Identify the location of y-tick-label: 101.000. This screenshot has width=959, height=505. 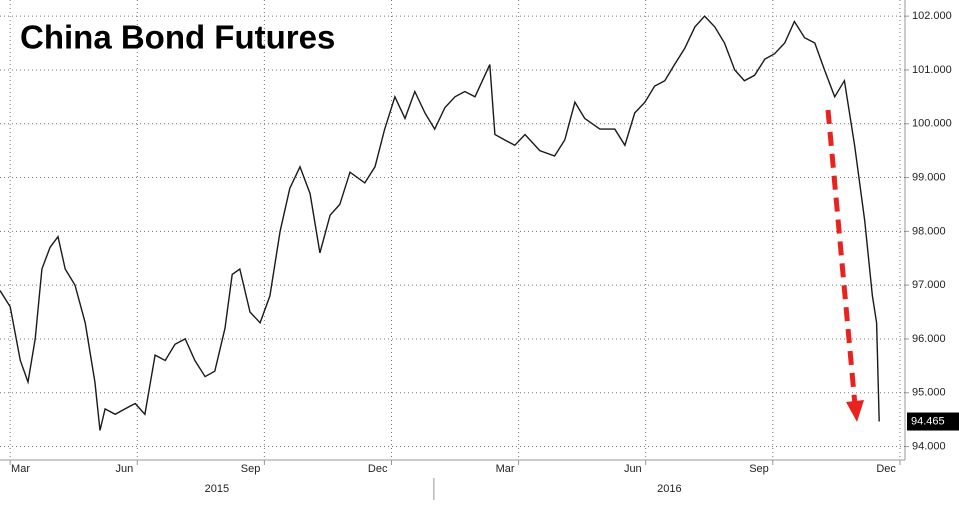
(932, 70).